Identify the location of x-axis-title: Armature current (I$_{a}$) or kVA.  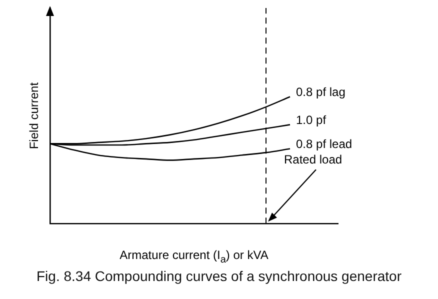
(194, 257).